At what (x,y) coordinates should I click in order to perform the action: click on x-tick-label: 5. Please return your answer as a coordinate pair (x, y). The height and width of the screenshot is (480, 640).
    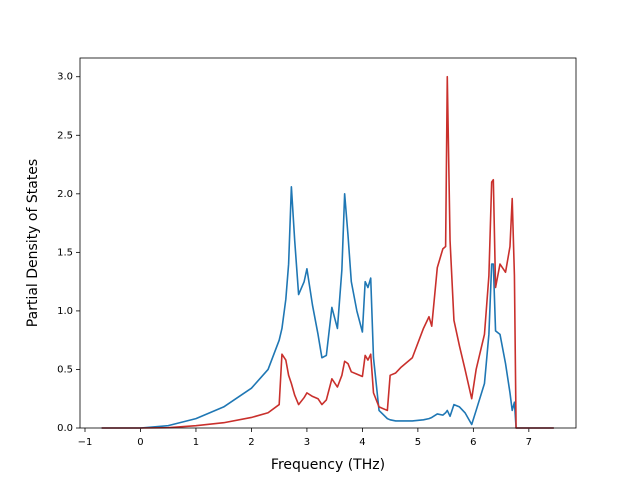
    Looking at the image, I should click on (418, 442).